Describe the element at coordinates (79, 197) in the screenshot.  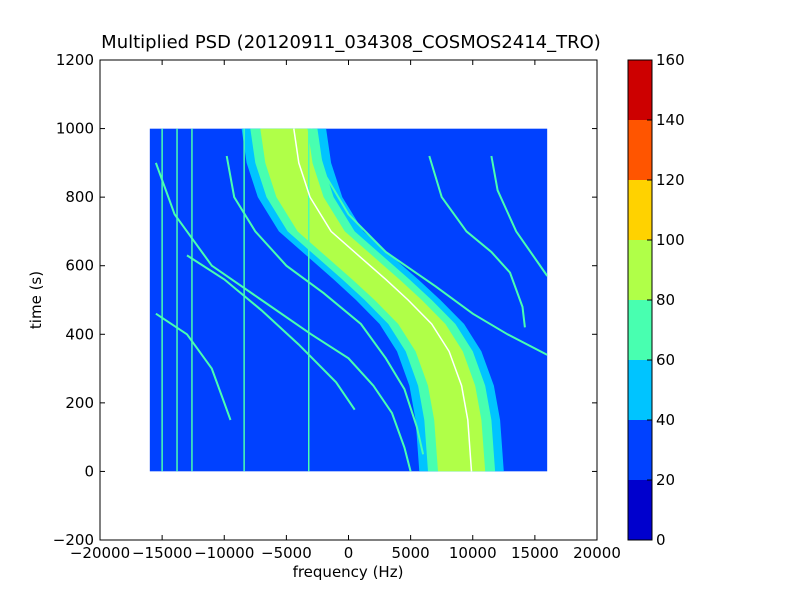
I see `y-tick-label: 800` at that location.